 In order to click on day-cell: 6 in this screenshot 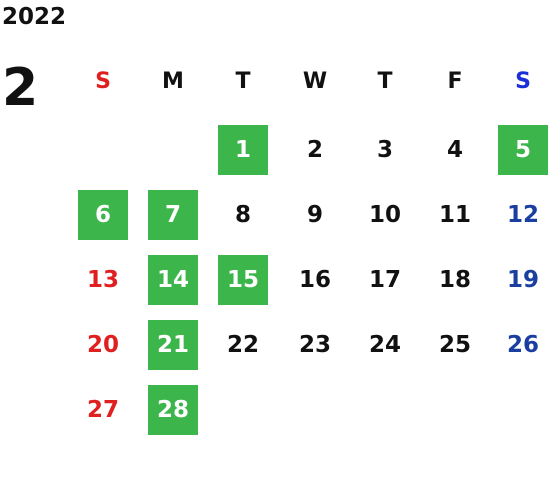, I will do `click(103, 215)`.